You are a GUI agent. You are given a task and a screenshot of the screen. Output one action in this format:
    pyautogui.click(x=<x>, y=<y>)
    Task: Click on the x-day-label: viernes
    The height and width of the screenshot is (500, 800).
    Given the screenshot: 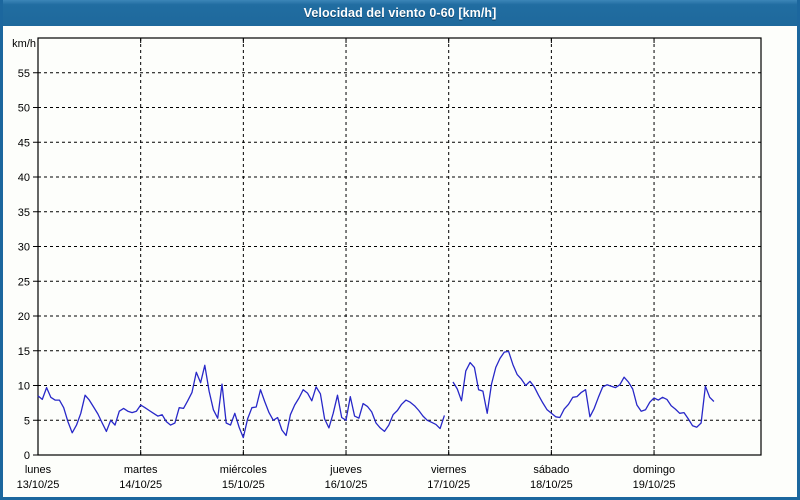 What is the action you would take?
    pyautogui.click(x=449, y=470)
    